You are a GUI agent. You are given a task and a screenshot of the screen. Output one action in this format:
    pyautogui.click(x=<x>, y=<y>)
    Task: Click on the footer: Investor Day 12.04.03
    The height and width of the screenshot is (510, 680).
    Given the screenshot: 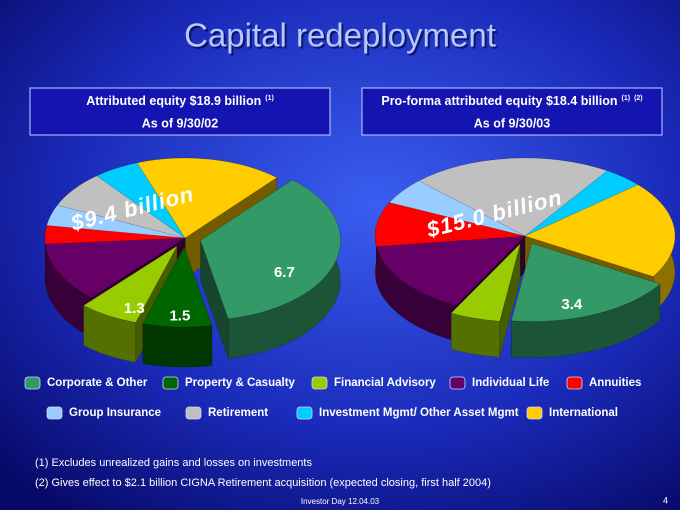 What is the action you would take?
    pyautogui.click(x=340, y=501)
    